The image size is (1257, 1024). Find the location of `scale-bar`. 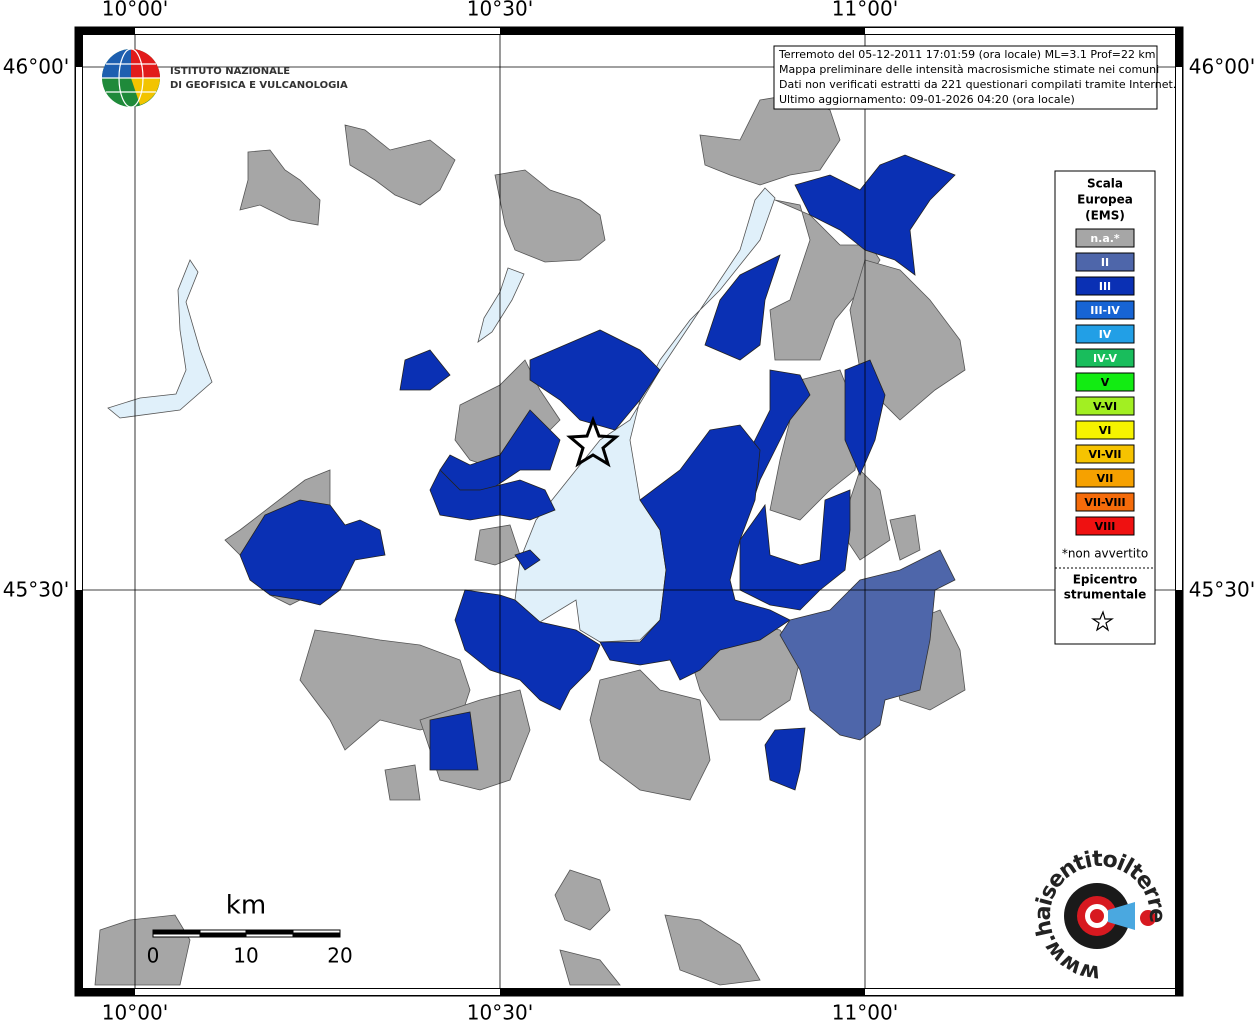

scale-bar is located at coordinates (246, 933).